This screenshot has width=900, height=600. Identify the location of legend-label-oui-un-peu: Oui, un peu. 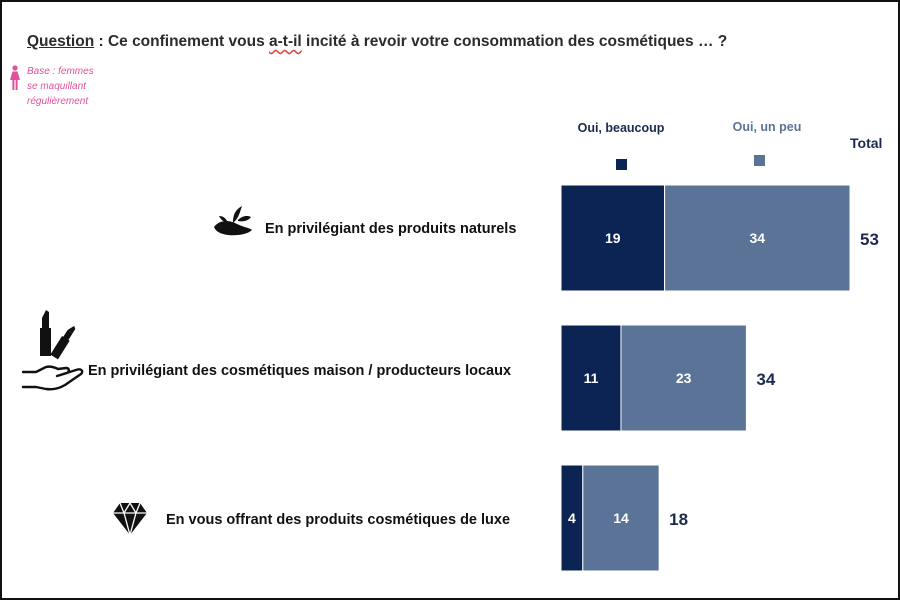
(767, 127).